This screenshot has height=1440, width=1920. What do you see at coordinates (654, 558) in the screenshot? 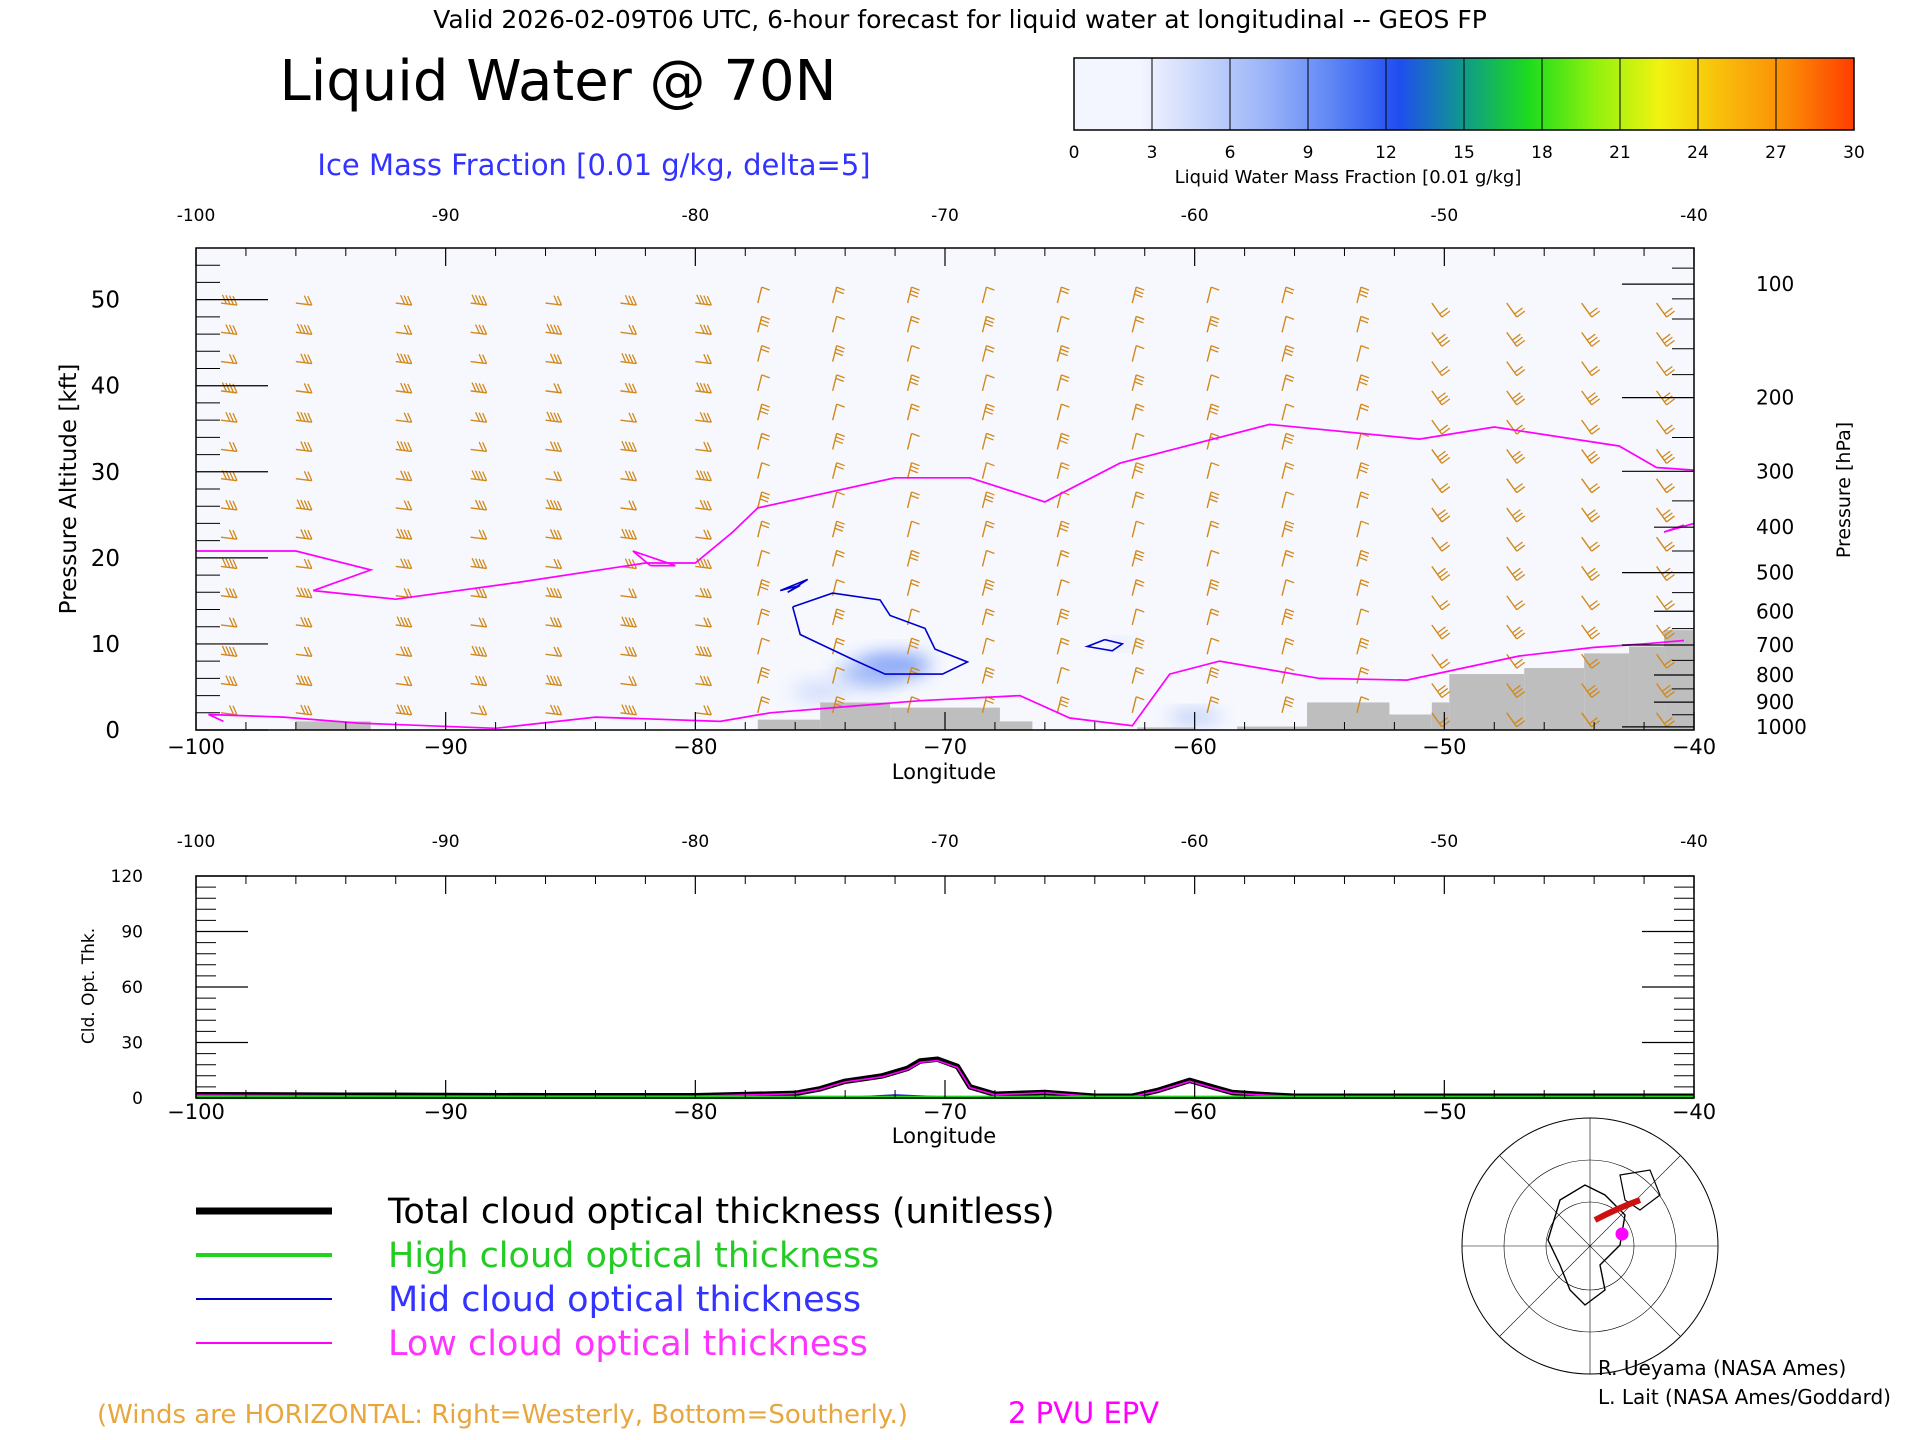
I see `epv-contour` at bounding box center [654, 558].